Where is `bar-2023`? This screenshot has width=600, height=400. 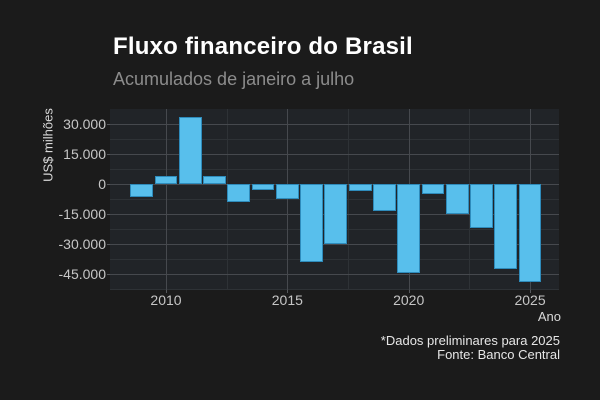
bar-2023 is located at coordinates (481, 206).